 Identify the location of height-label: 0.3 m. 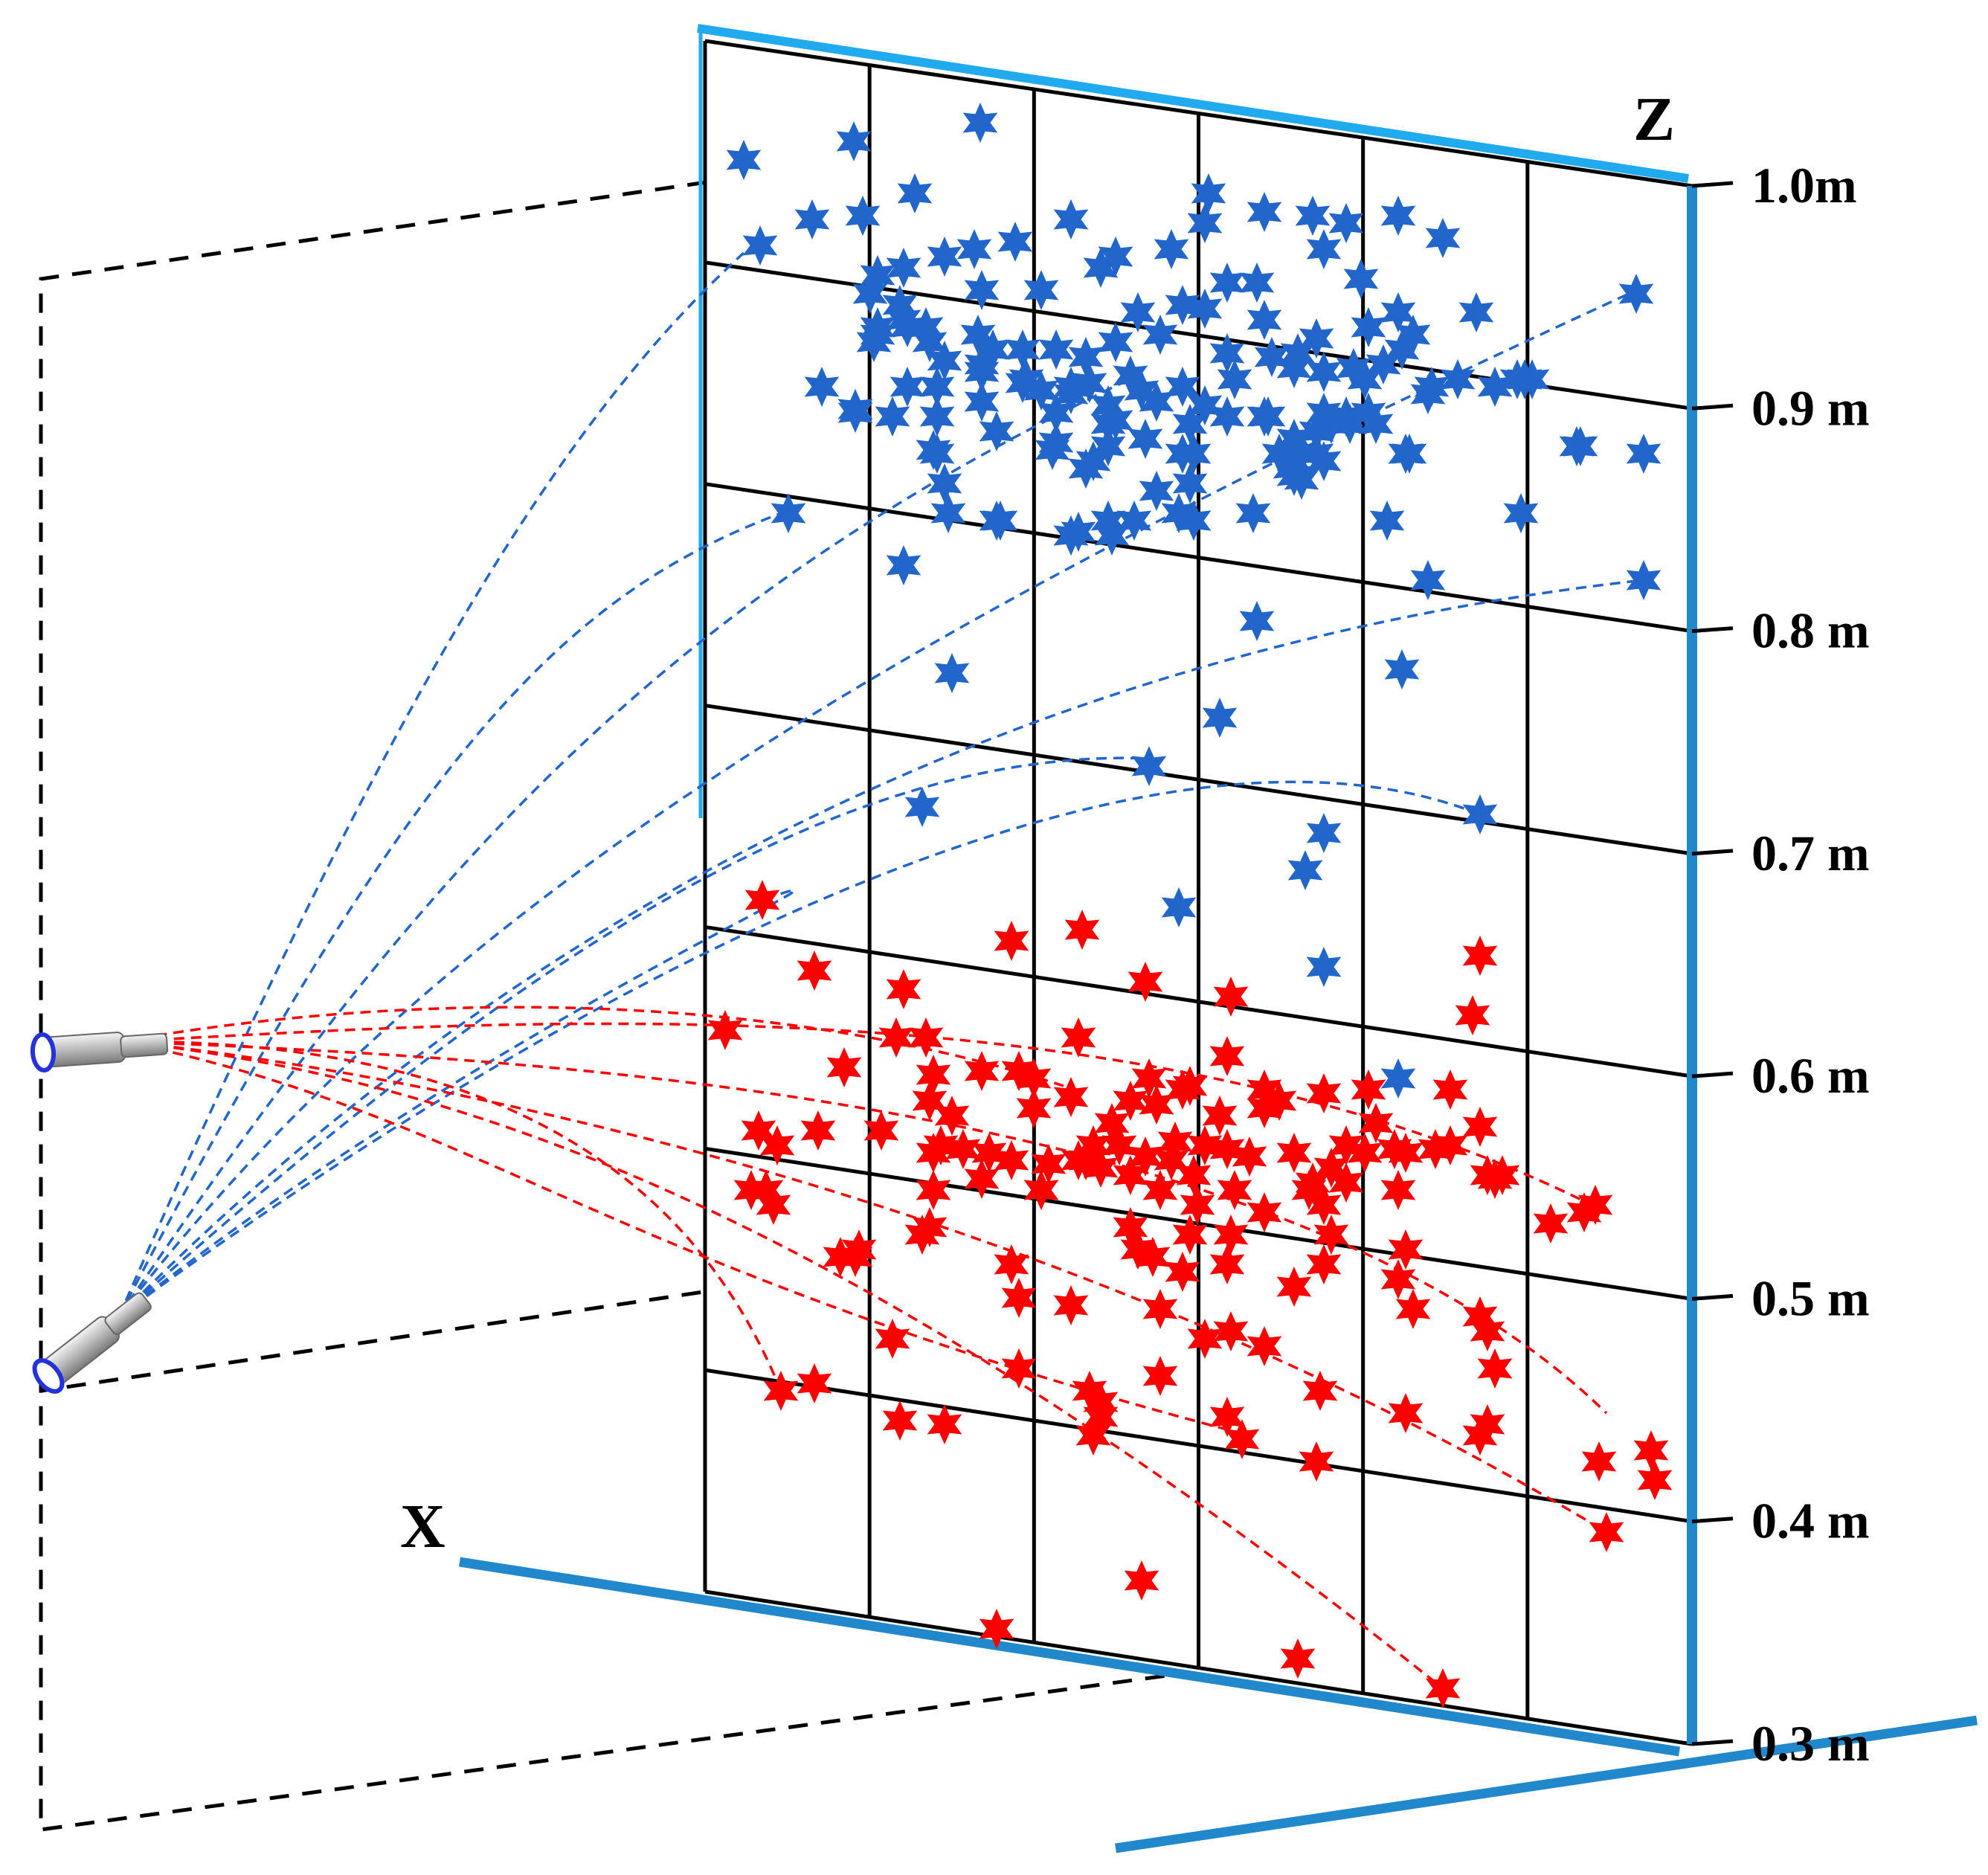
(1810, 1743).